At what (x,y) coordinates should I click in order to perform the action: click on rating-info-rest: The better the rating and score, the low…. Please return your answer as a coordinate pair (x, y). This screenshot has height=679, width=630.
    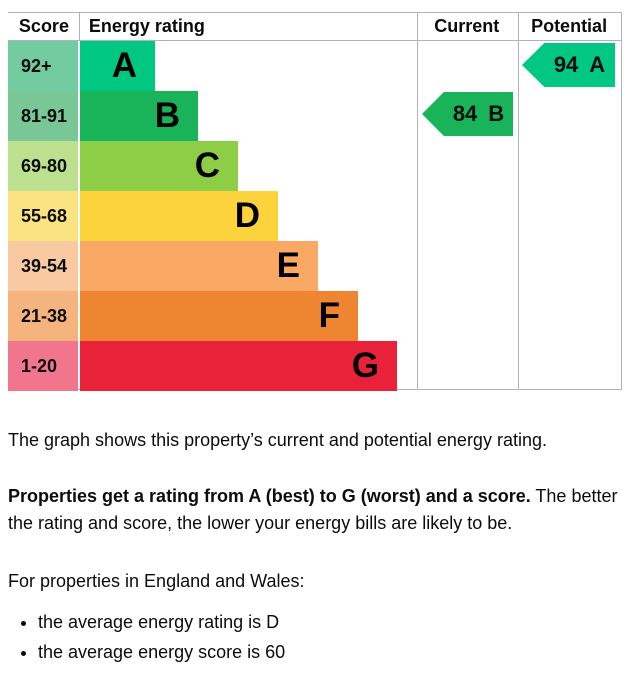
    Looking at the image, I should click on (313, 509).